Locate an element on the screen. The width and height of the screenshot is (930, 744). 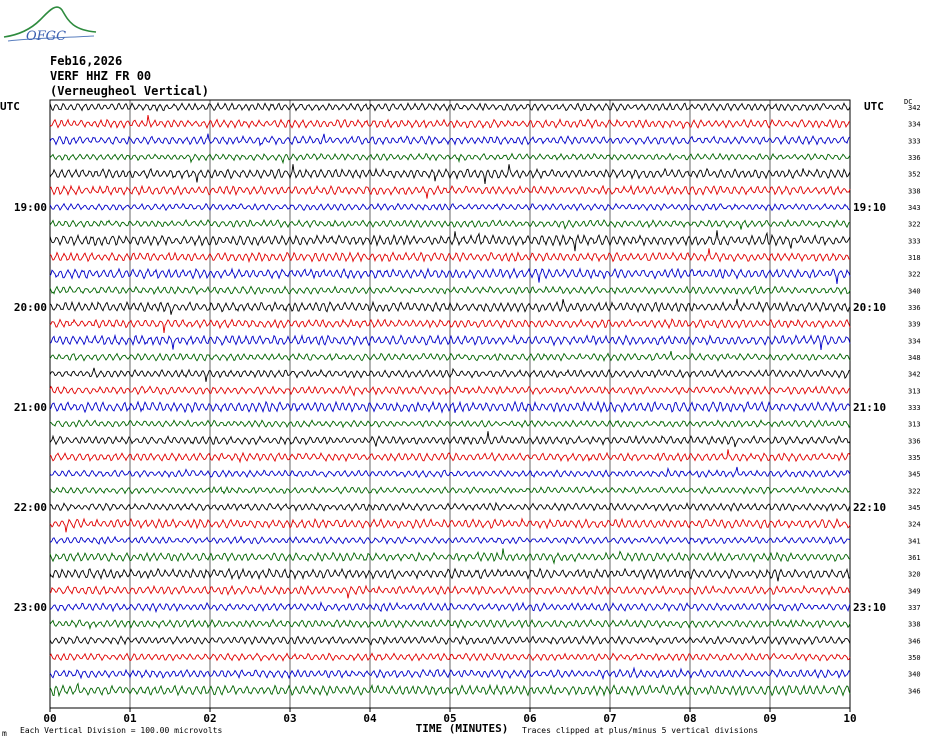
chart-date: Feb16,2026 is located at coordinates (86, 61).